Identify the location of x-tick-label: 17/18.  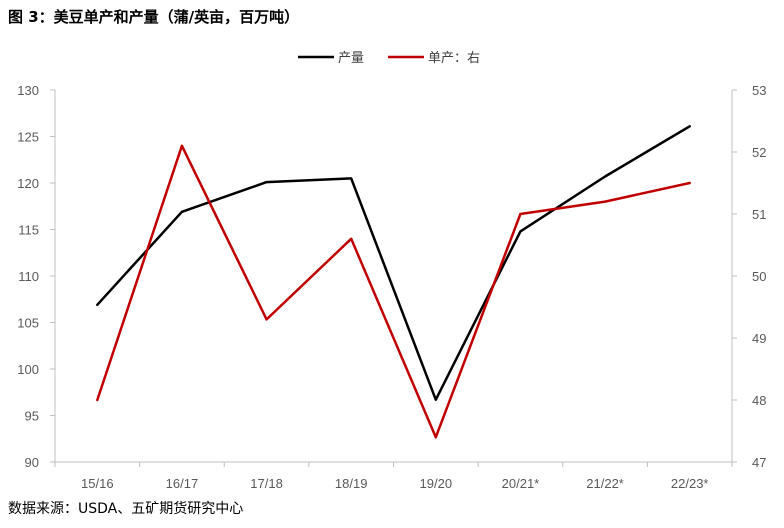
(266, 483).